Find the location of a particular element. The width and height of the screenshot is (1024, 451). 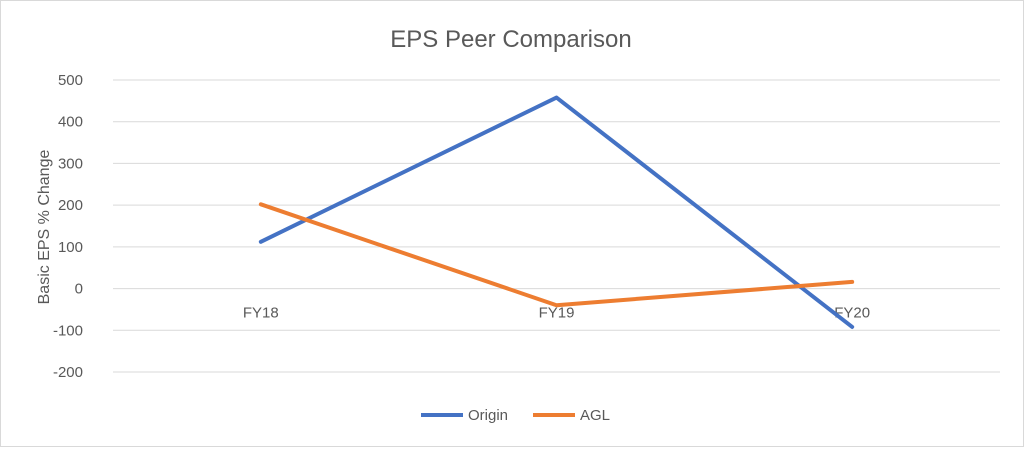

legend-label: Origin is located at coordinates (488, 415).